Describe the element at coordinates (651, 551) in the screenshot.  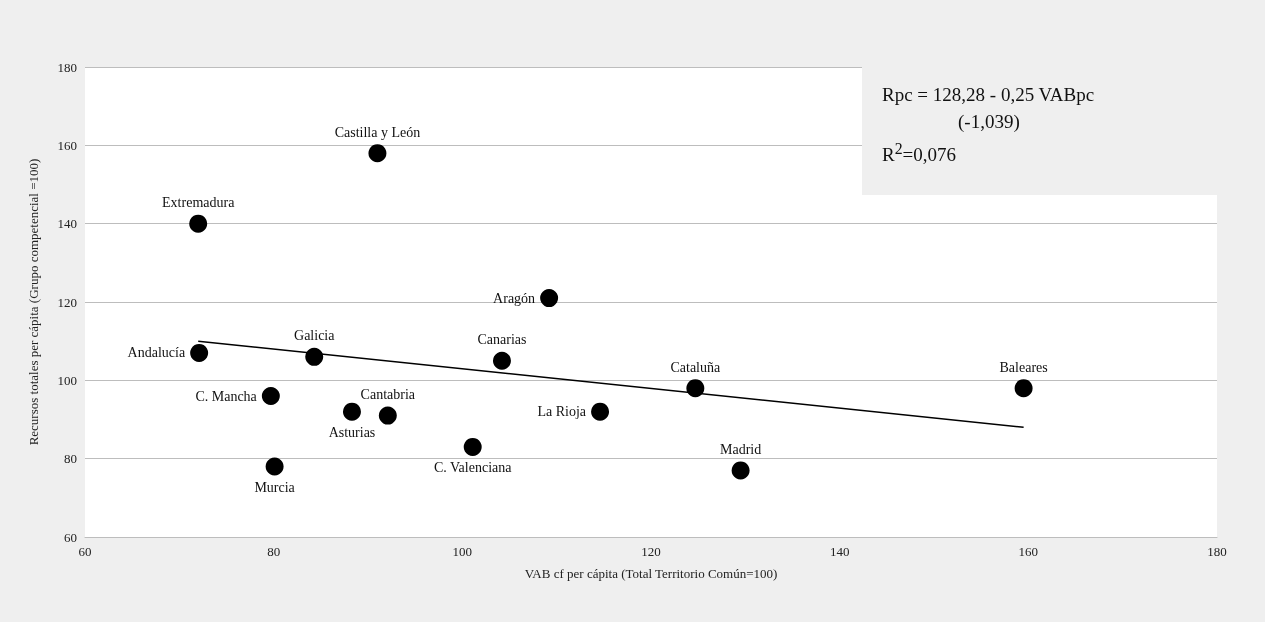
I see `x-tick-label: 120` at that location.